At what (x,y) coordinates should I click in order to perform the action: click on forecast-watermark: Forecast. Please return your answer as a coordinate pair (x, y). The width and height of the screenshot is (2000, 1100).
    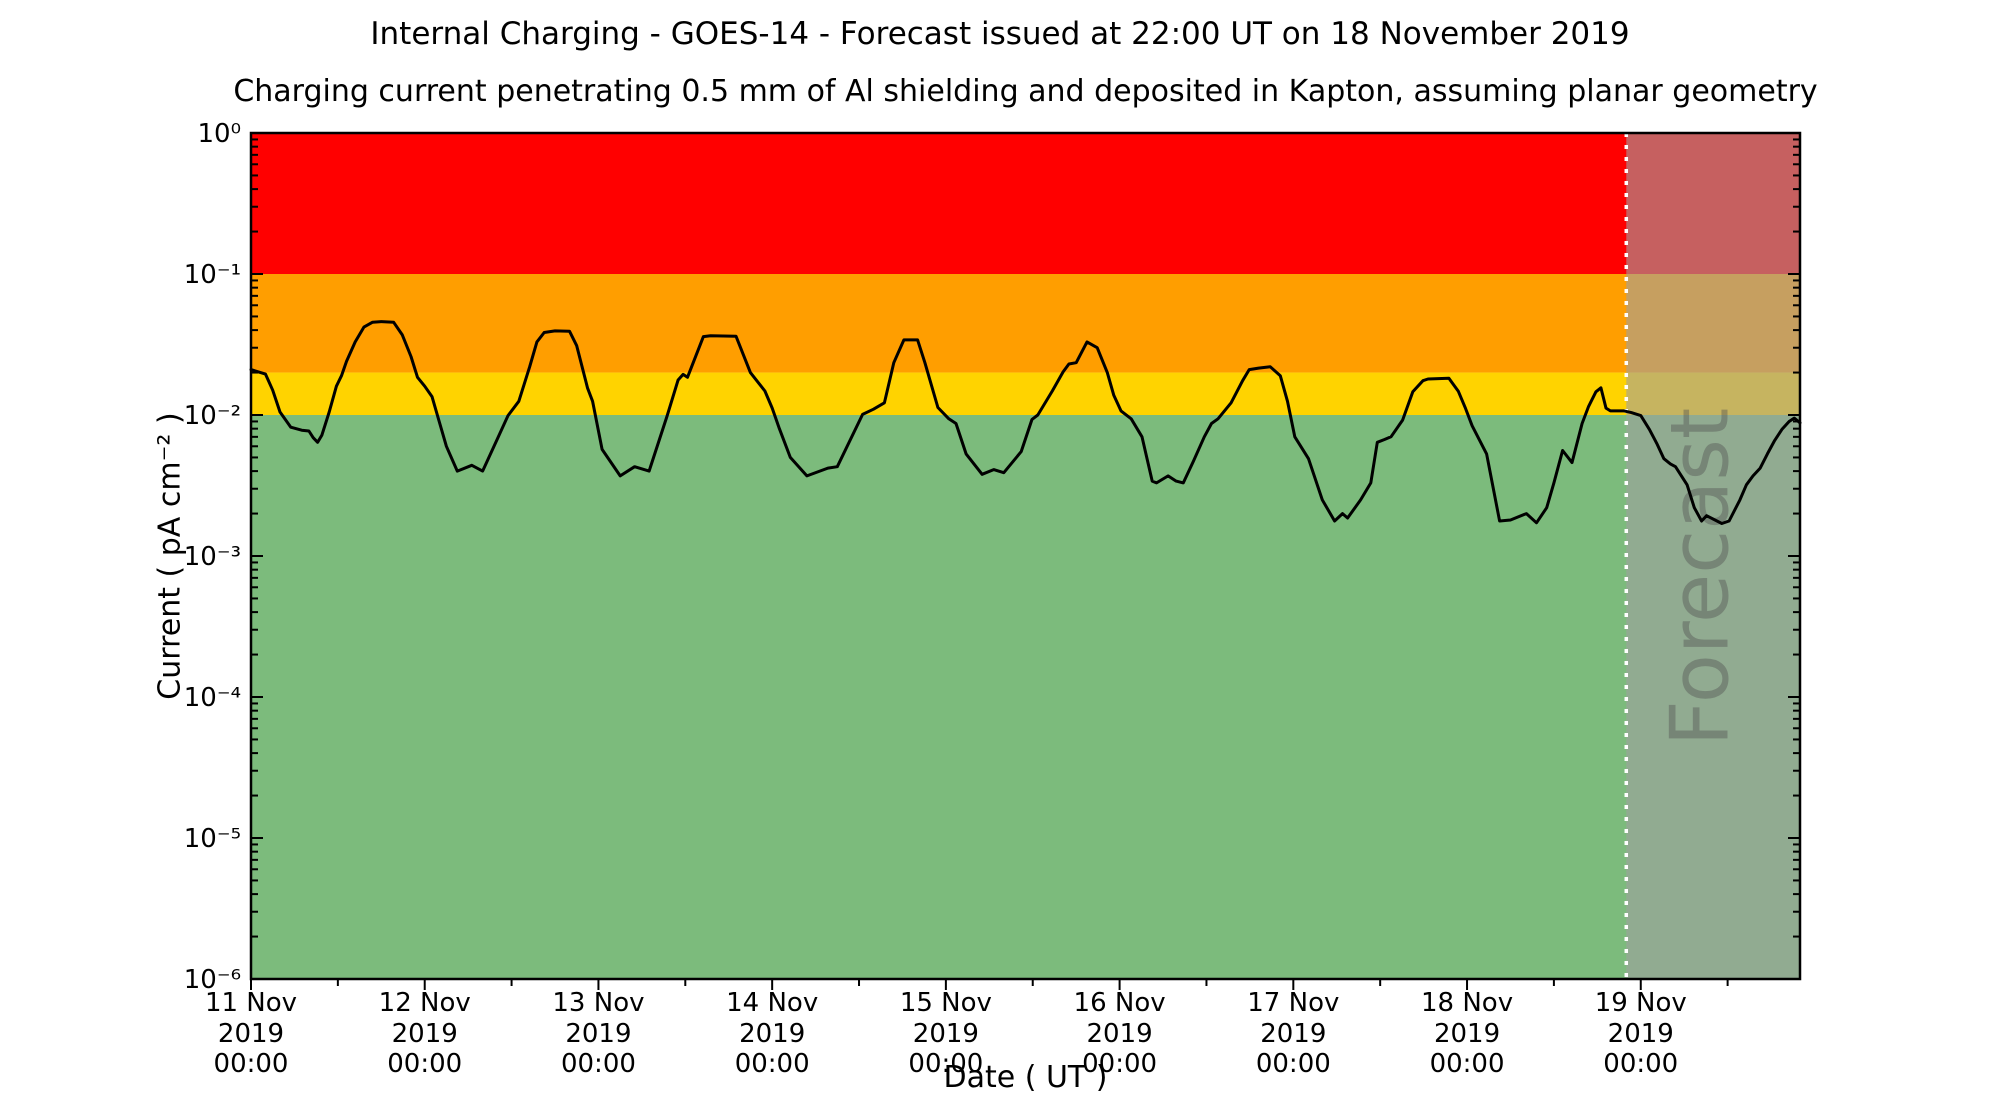
    Looking at the image, I should click on (1700, 577).